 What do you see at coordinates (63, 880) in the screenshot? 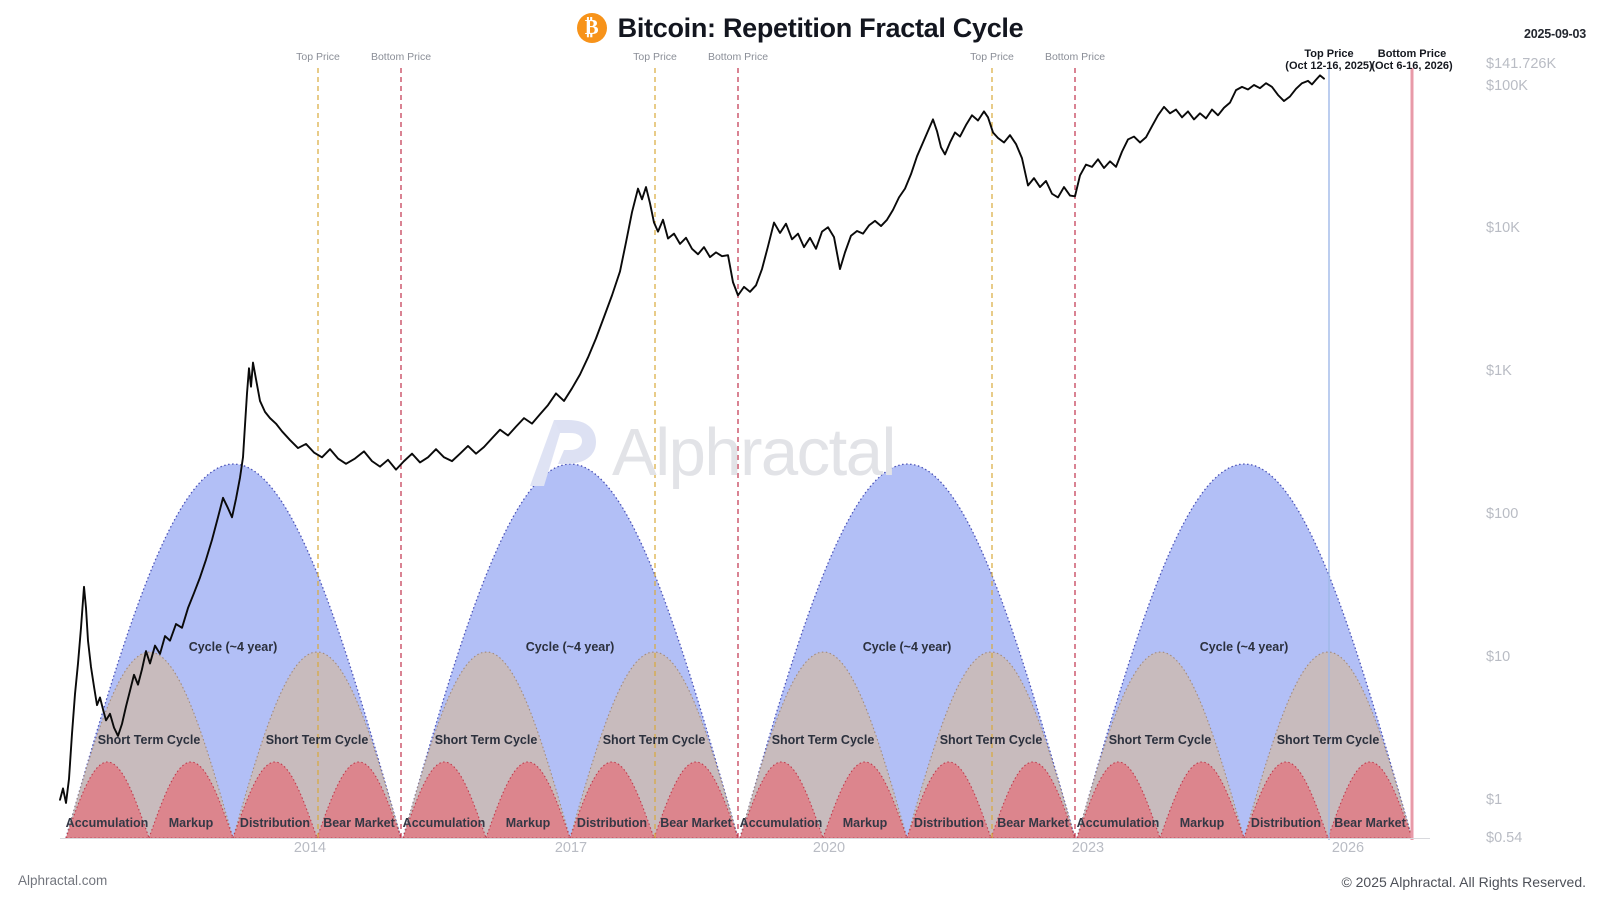
I see `footer-site-link: Alphractal.com` at bounding box center [63, 880].